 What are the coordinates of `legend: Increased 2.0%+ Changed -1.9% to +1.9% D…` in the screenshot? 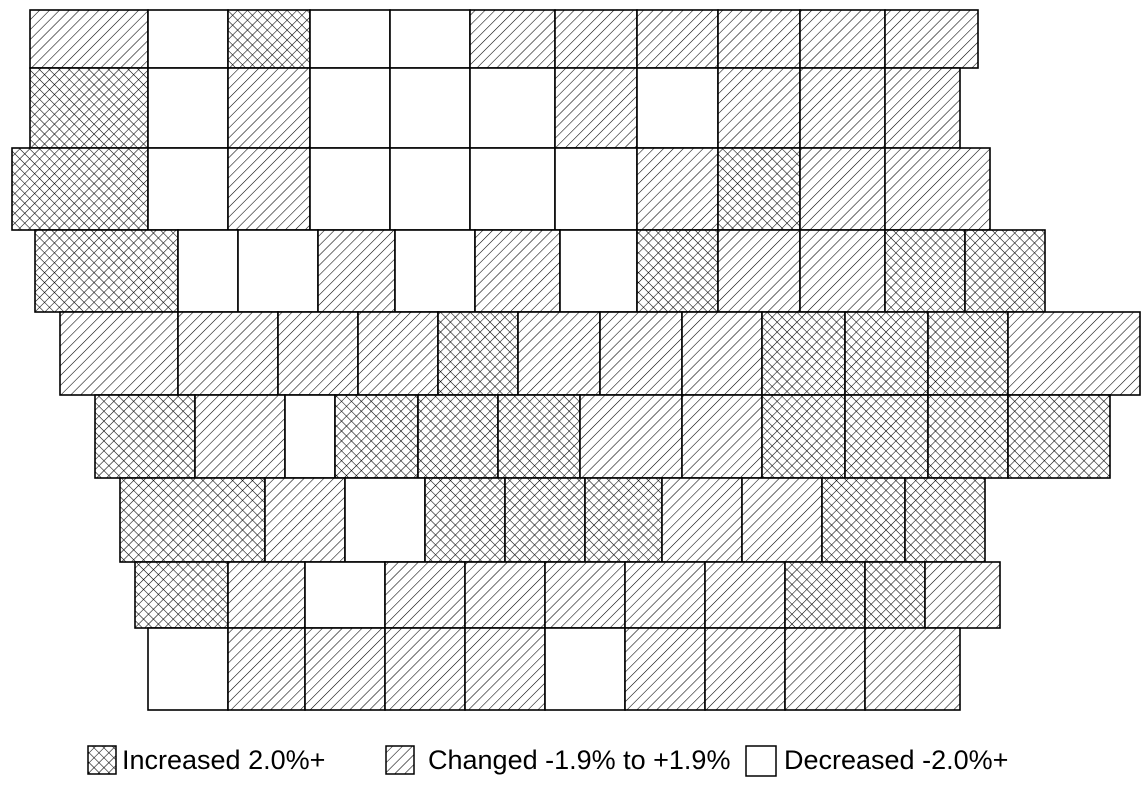 It's located at (547, 761).